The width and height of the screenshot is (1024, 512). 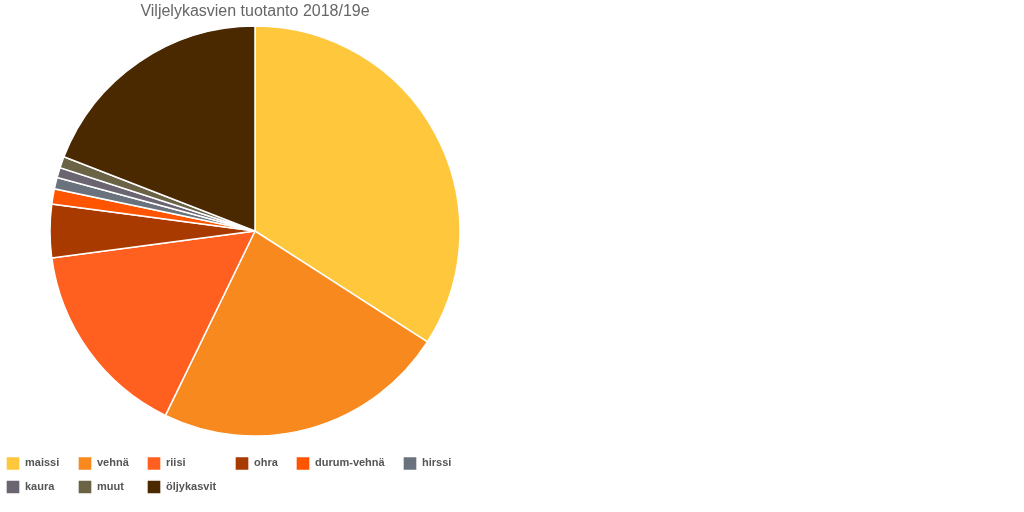 I want to click on legend-label: hirssi, so click(x=437, y=462).